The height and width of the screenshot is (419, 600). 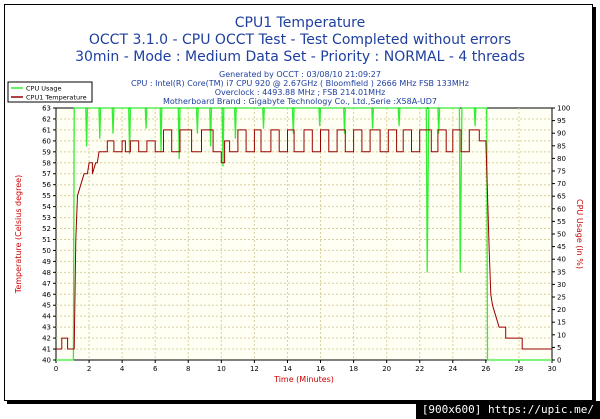 What do you see at coordinates (44, 89) in the screenshot?
I see `legend-label: CPU Usage` at bounding box center [44, 89].